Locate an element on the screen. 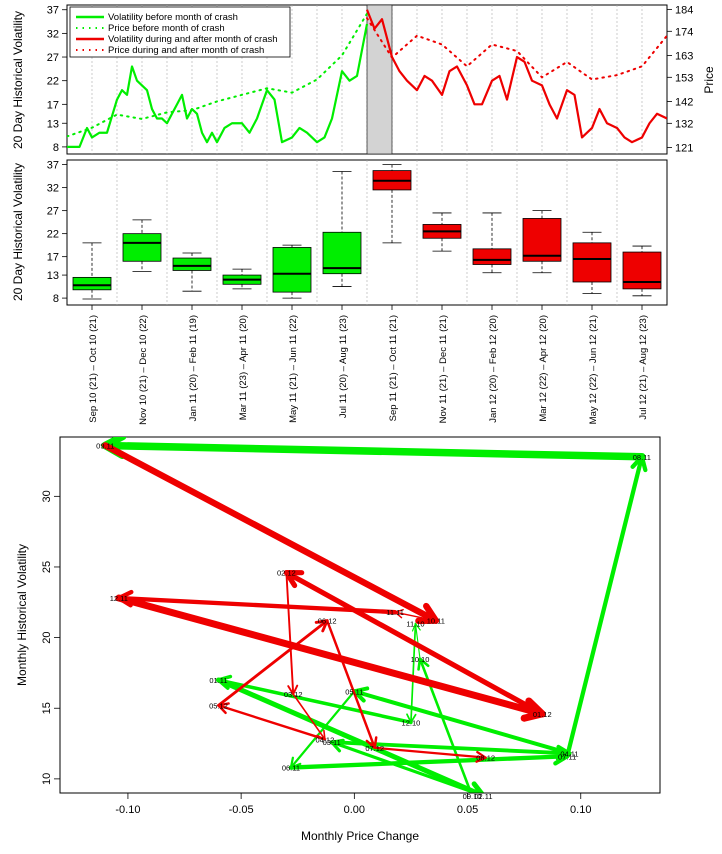 The image size is (722, 854). scatter-y-tick-label: 25 is located at coordinates (47, 567).